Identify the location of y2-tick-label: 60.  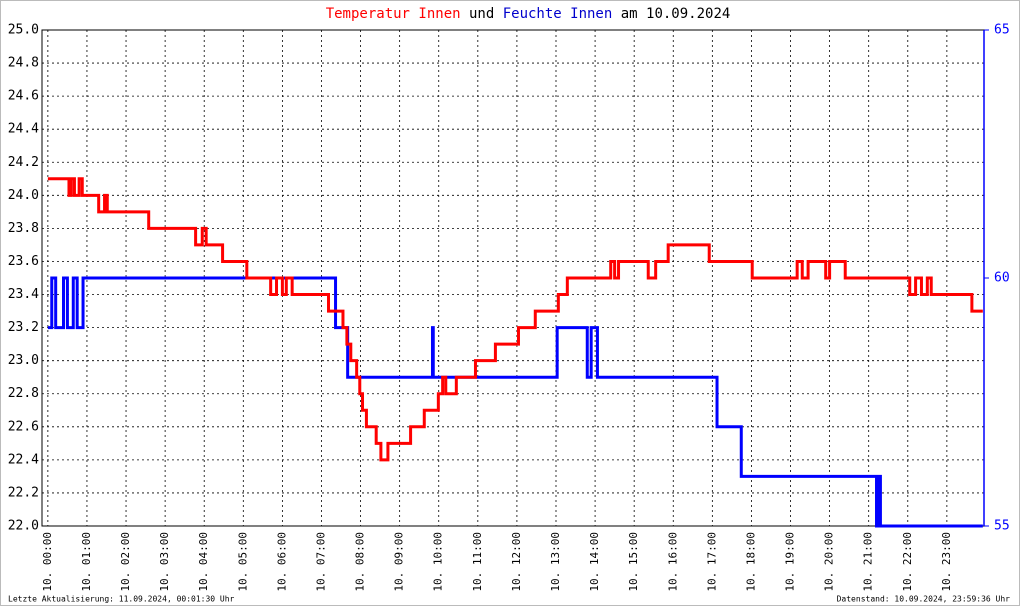
(1002, 278).